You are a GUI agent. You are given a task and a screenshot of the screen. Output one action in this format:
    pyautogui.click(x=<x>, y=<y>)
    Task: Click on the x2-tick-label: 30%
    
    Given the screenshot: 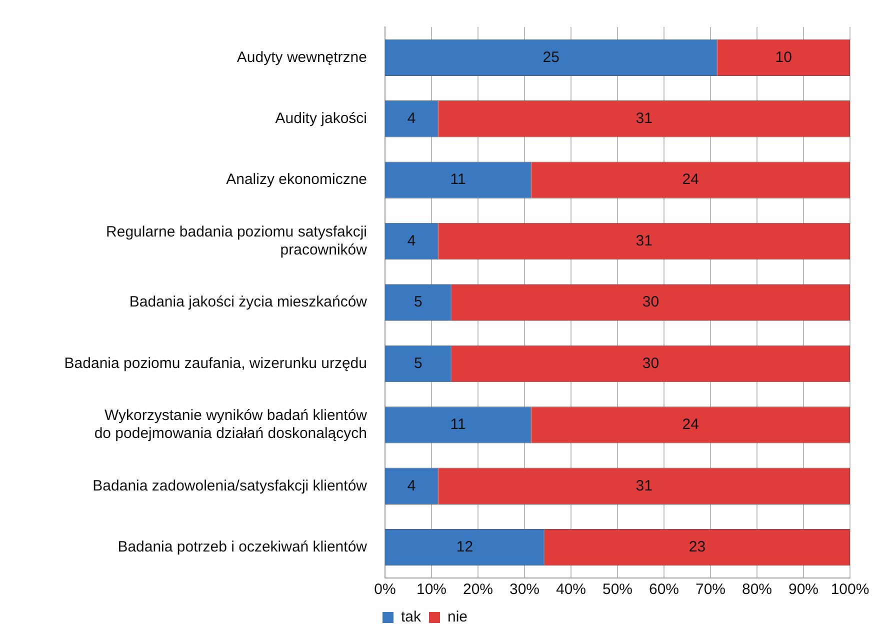 What is the action you would take?
    pyautogui.click(x=524, y=589)
    